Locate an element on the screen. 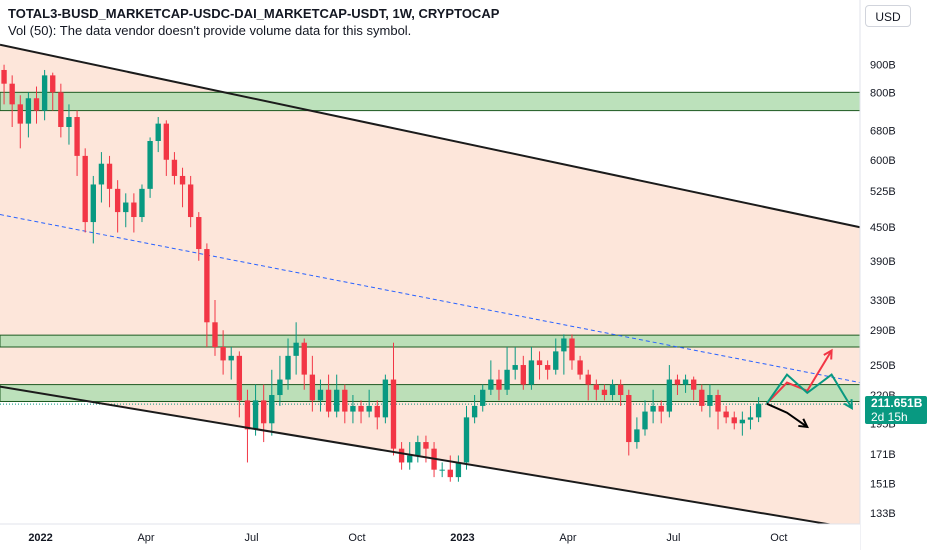 This screenshot has height=550, width=932. y-tick-label: 900B is located at coordinates (883, 66).